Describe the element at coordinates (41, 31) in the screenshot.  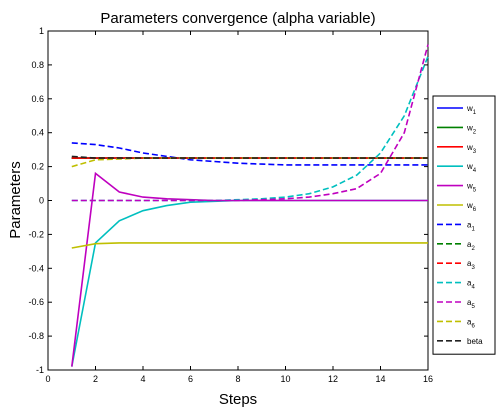
I see `y-tick-label: 1` at that location.